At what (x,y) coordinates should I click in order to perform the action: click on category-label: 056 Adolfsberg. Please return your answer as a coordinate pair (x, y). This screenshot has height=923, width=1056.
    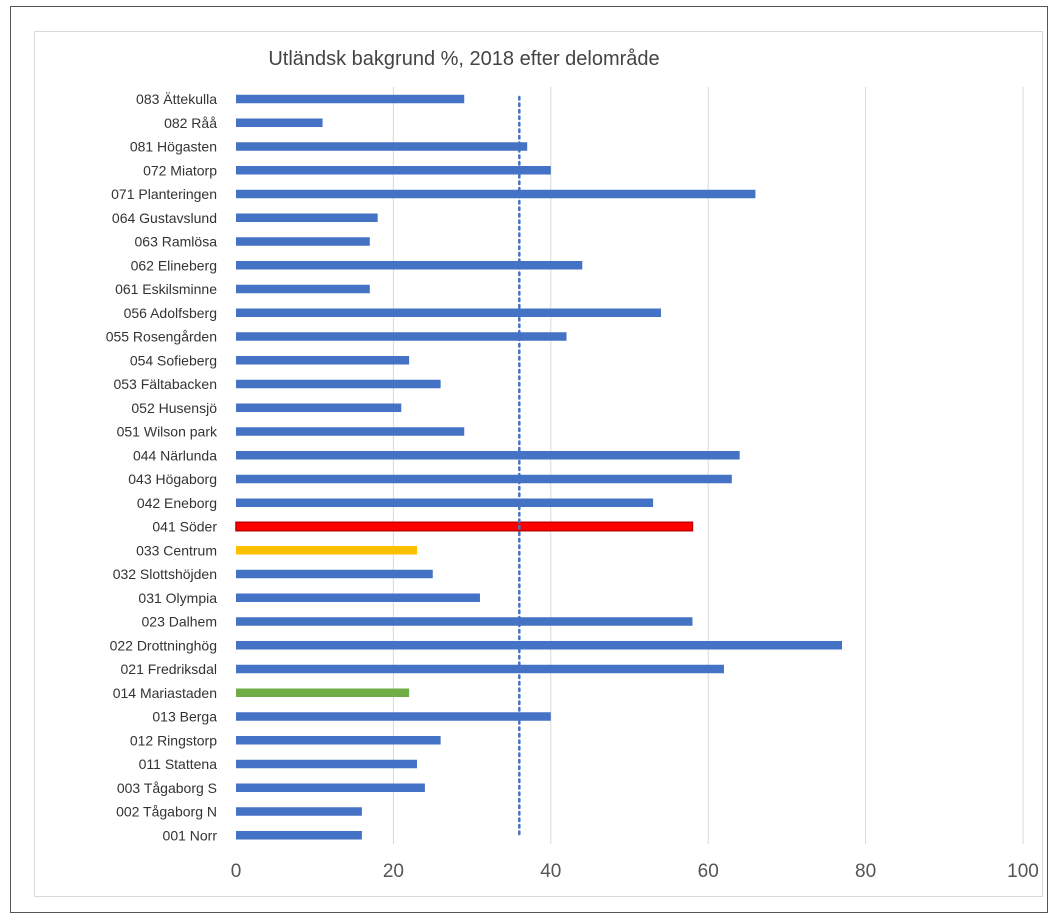
    Looking at the image, I should click on (170, 313).